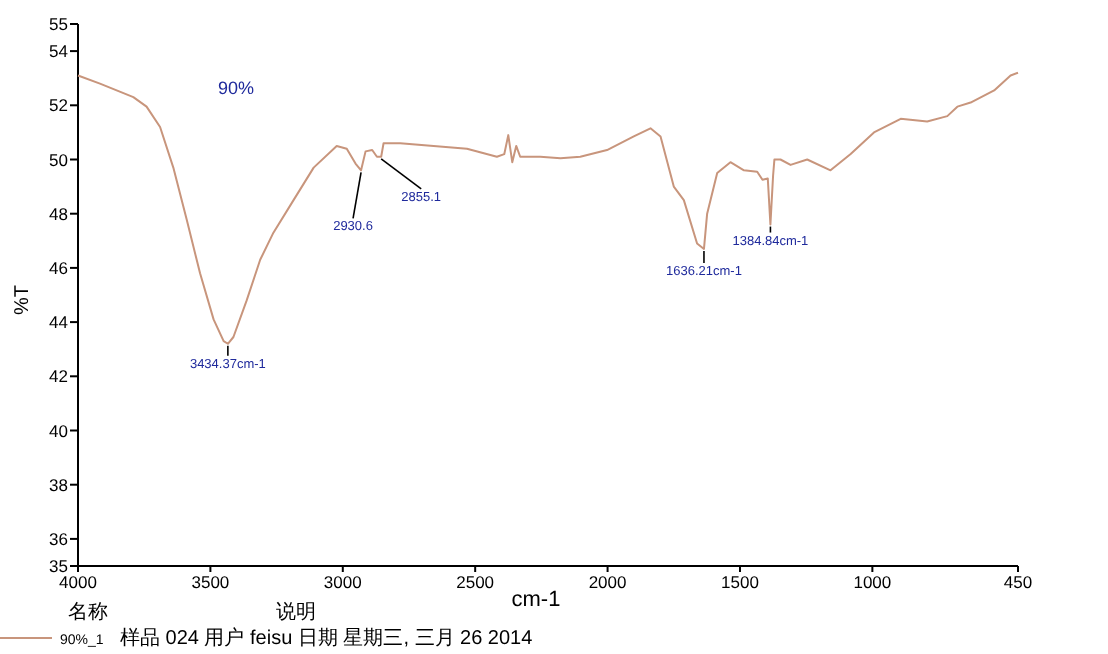  Describe the element at coordinates (59, 322) in the screenshot. I see `y-tick-label: 44` at that location.